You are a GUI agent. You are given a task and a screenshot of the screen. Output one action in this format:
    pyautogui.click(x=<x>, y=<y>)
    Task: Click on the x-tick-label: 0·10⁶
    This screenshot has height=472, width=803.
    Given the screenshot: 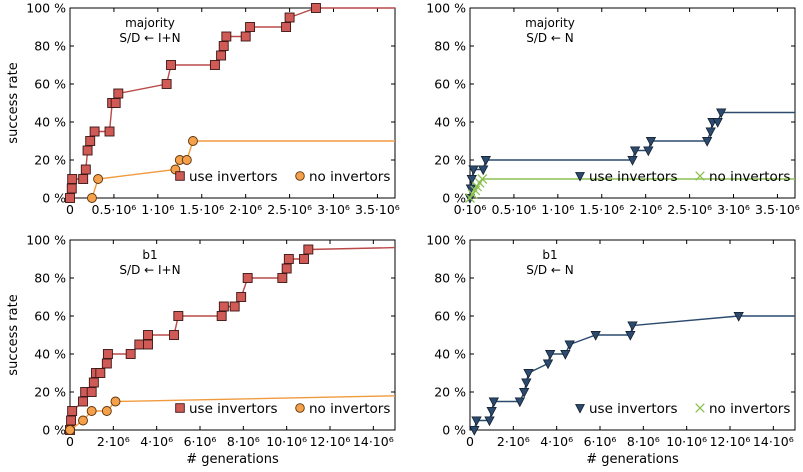 What is the action you would take?
    pyautogui.click(x=470, y=209)
    